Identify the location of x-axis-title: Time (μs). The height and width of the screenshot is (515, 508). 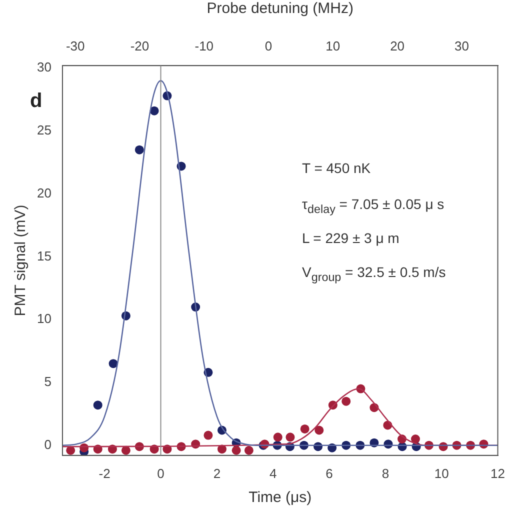
(280, 497).